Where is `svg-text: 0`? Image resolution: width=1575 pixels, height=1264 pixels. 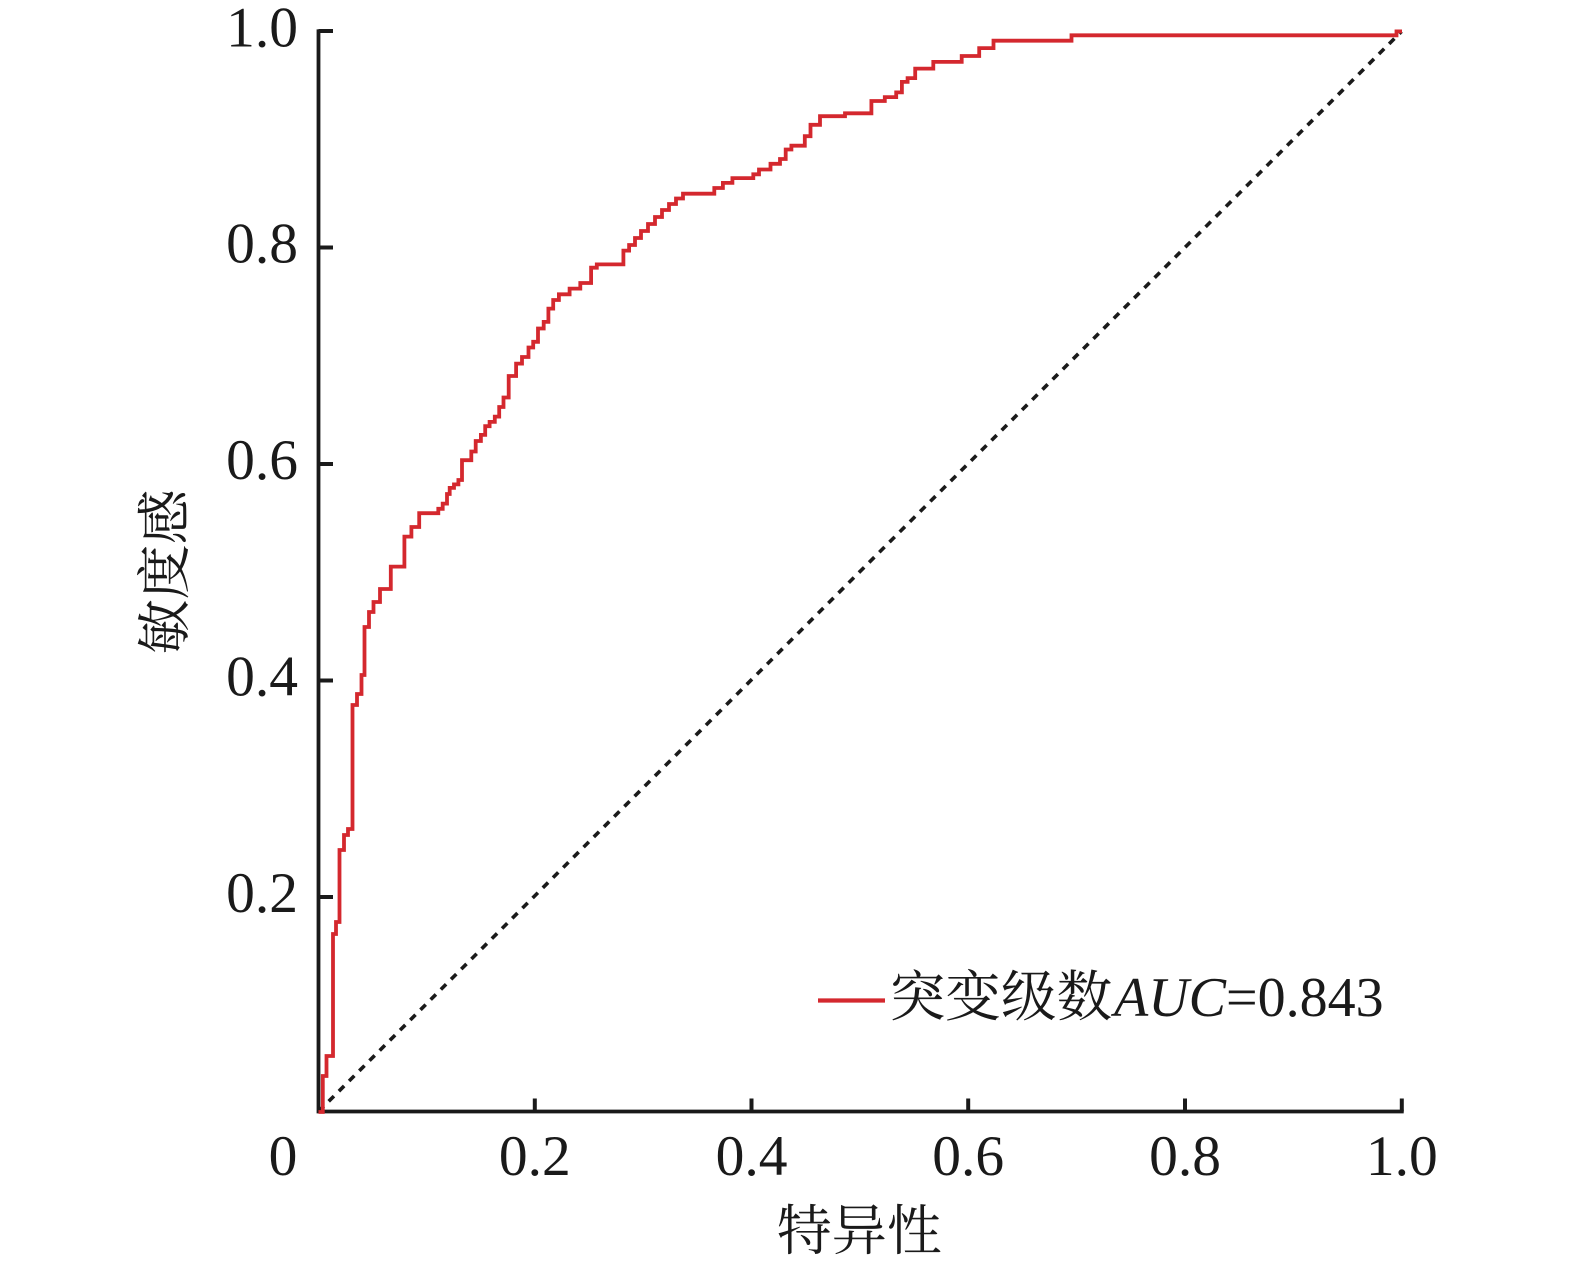
svg-text: 0 is located at coordinates (283, 1156).